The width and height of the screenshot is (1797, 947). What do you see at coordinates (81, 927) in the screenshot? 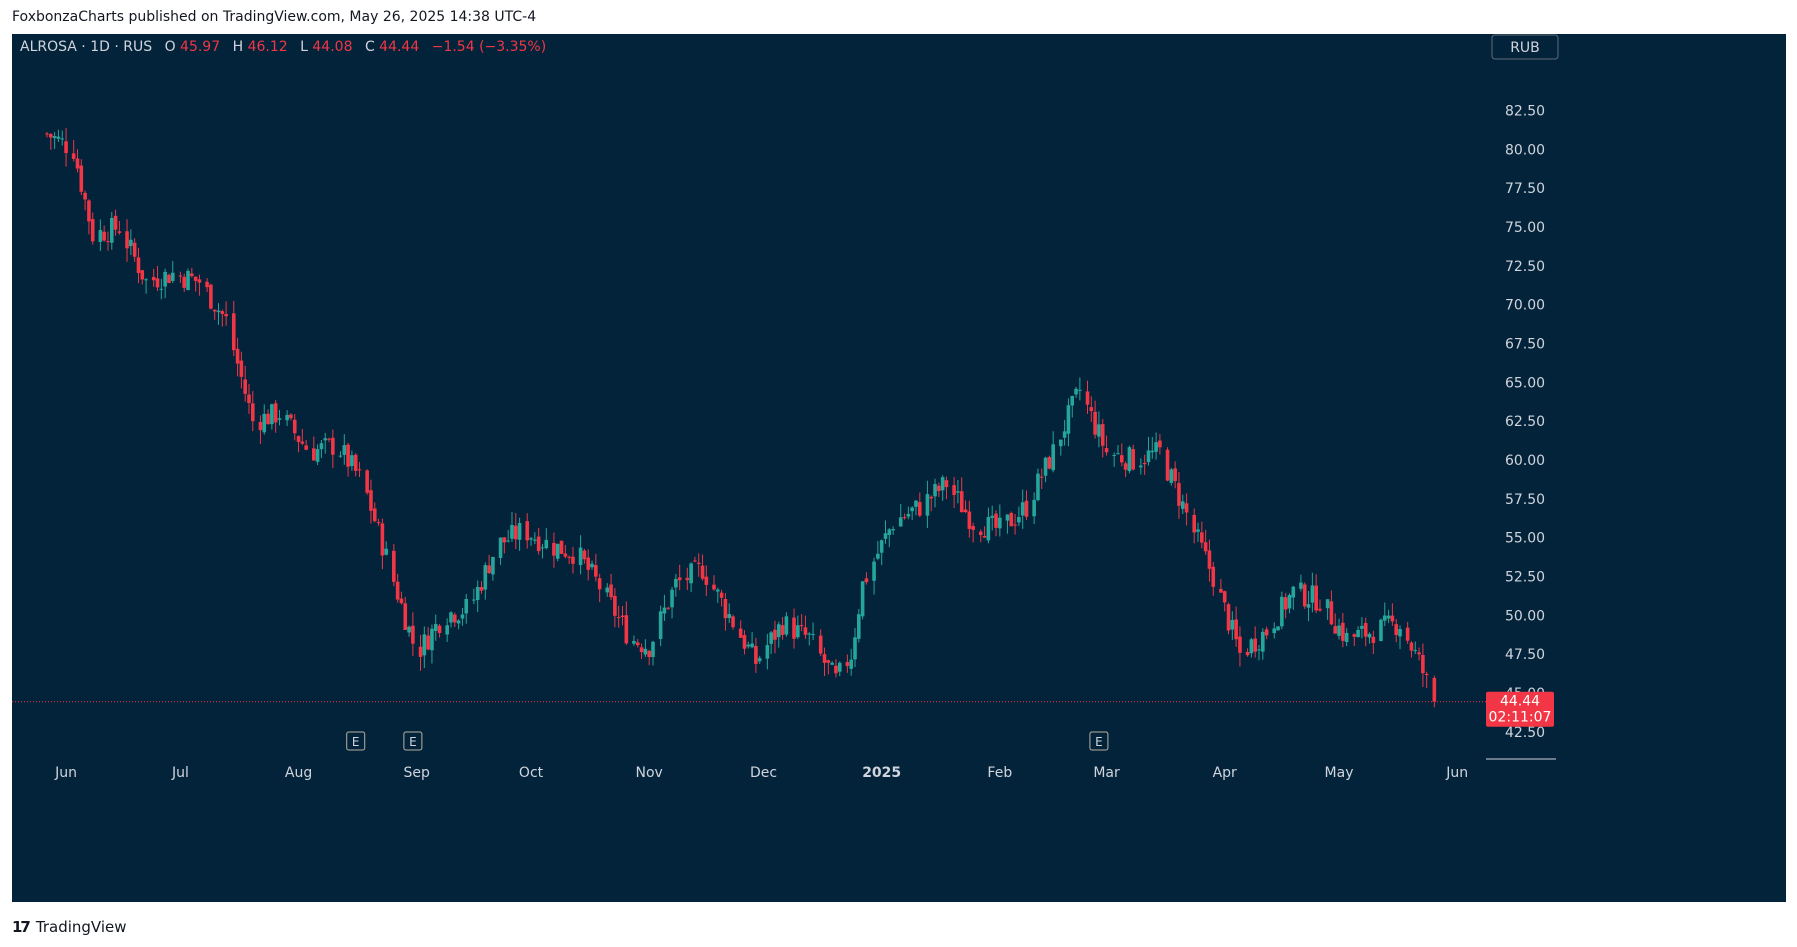
I see `footer-brand: TradingView` at bounding box center [81, 927].